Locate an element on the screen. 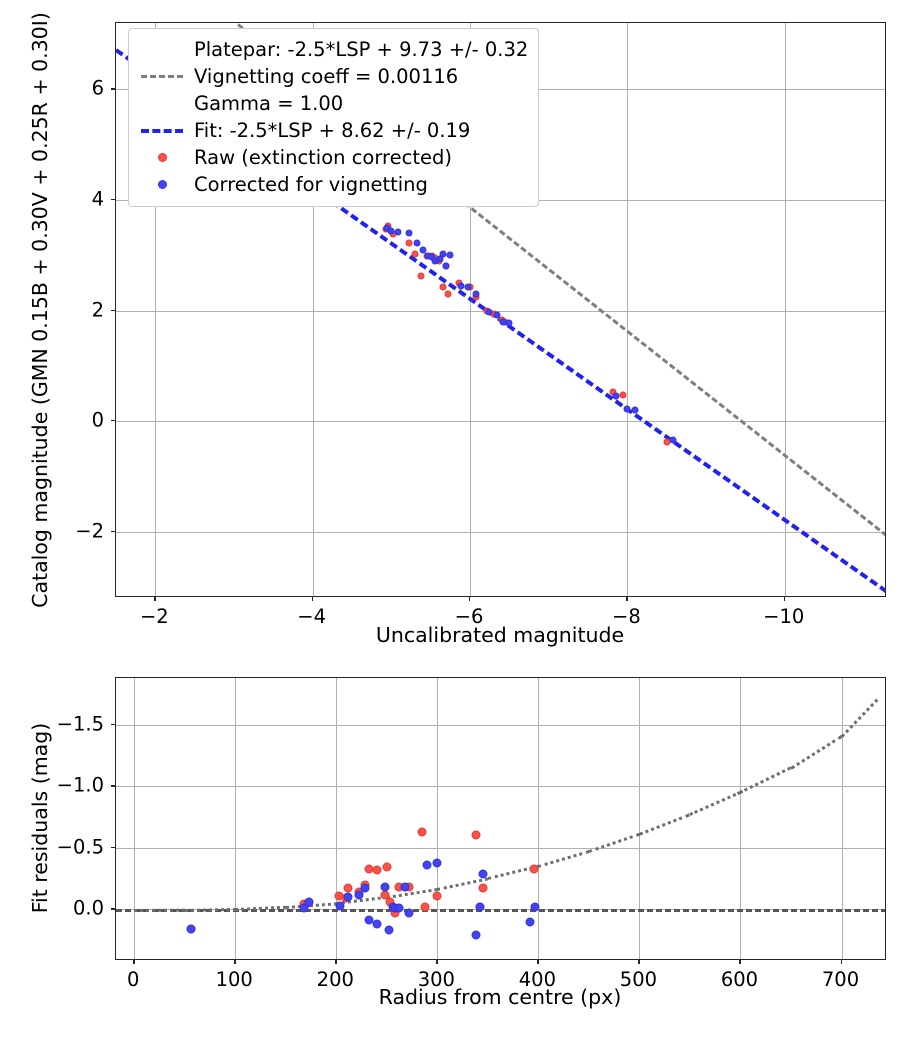 The height and width of the screenshot is (1050, 900). tick-label-y: −0.5 is located at coordinates (80, 847).